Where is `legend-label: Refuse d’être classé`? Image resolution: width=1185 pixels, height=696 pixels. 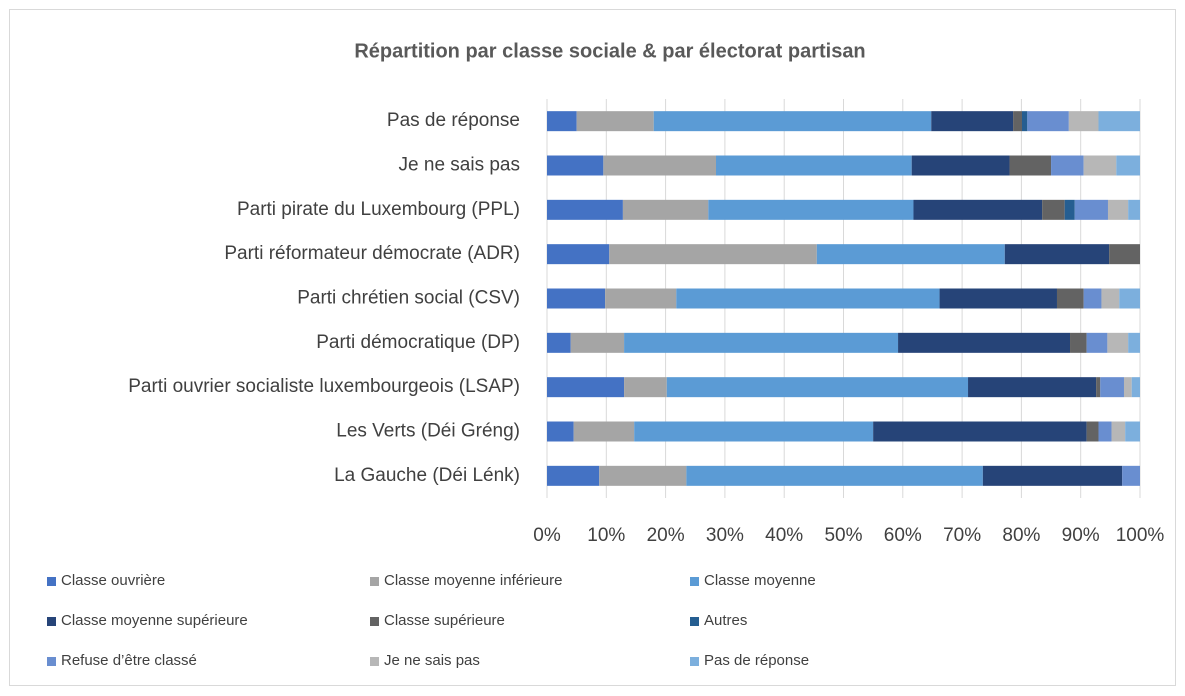
legend-label: Refuse d’être classé is located at coordinates (129, 660).